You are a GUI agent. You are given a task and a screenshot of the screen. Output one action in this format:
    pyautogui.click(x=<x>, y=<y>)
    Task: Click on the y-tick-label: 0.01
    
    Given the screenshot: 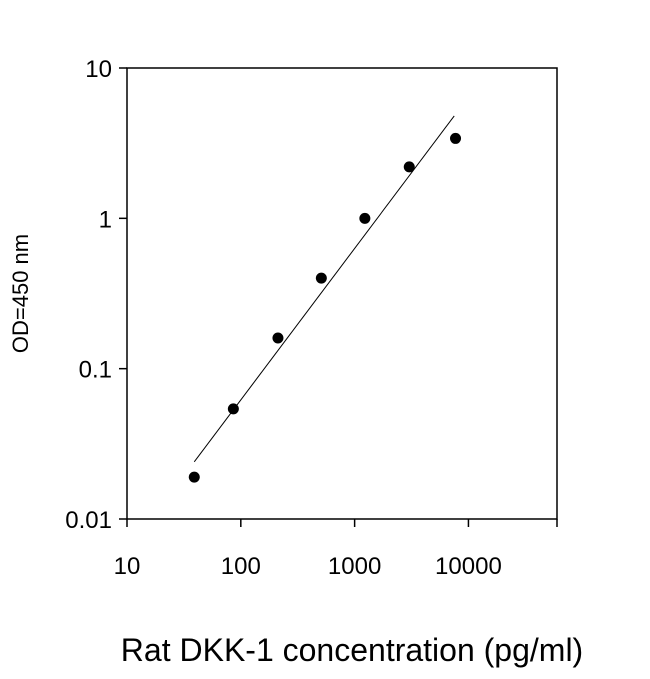 What is the action you would take?
    pyautogui.click(x=88, y=520)
    